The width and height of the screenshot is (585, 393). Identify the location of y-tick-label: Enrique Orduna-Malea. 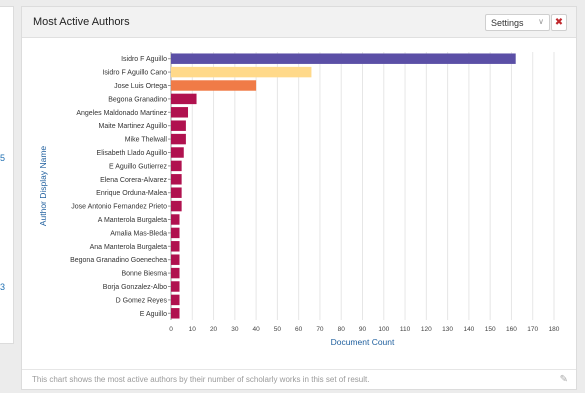
(131, 193).